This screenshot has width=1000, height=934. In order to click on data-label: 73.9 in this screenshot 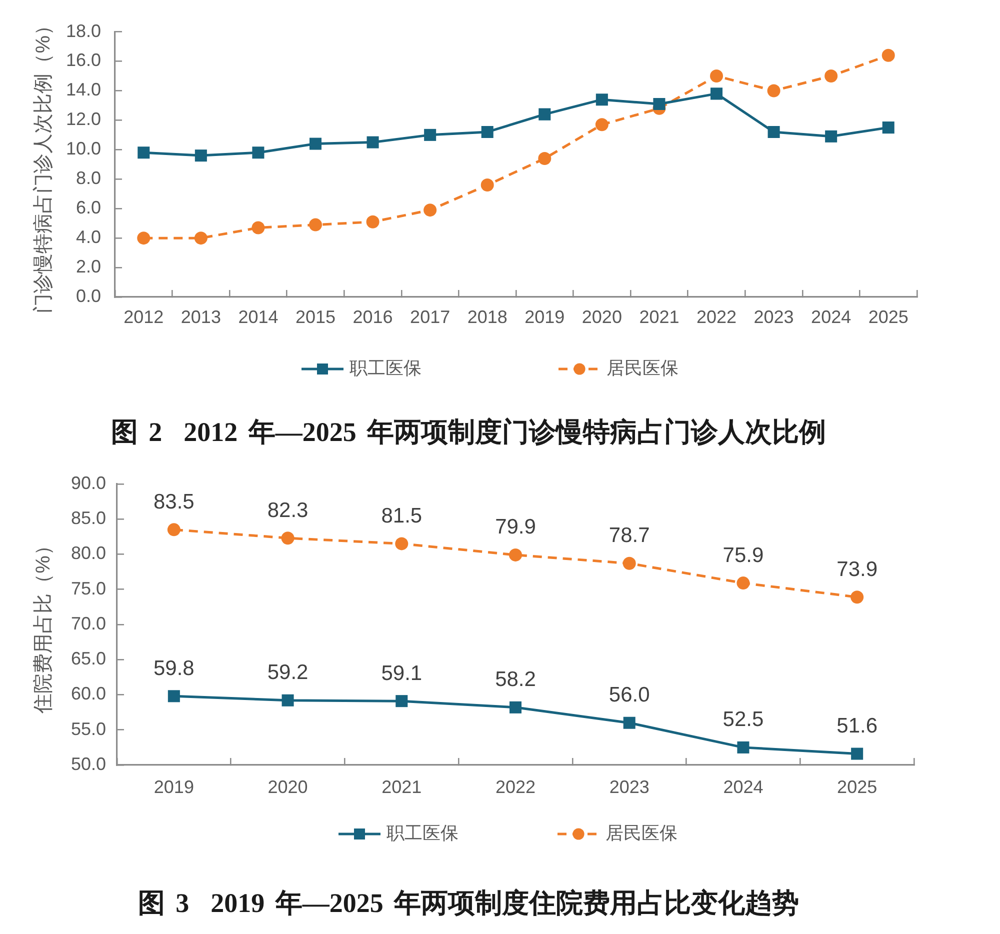, I will do `click(857, 569)`.